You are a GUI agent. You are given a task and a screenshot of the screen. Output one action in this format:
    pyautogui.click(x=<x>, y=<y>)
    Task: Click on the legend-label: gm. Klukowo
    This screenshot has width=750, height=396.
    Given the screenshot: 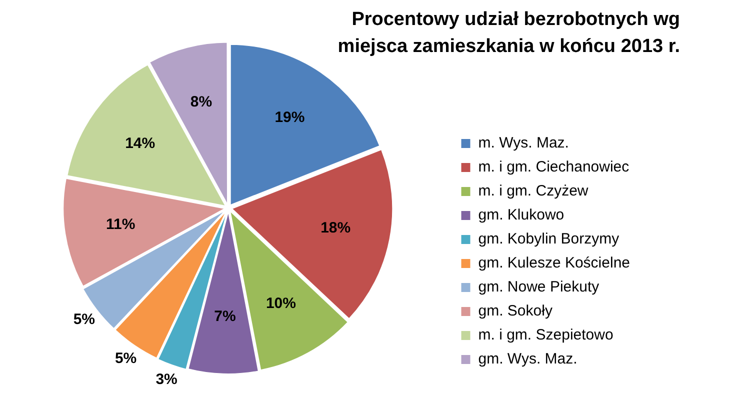 What is the action you would take?
    pyautogui.click(x=521, y=215)
    